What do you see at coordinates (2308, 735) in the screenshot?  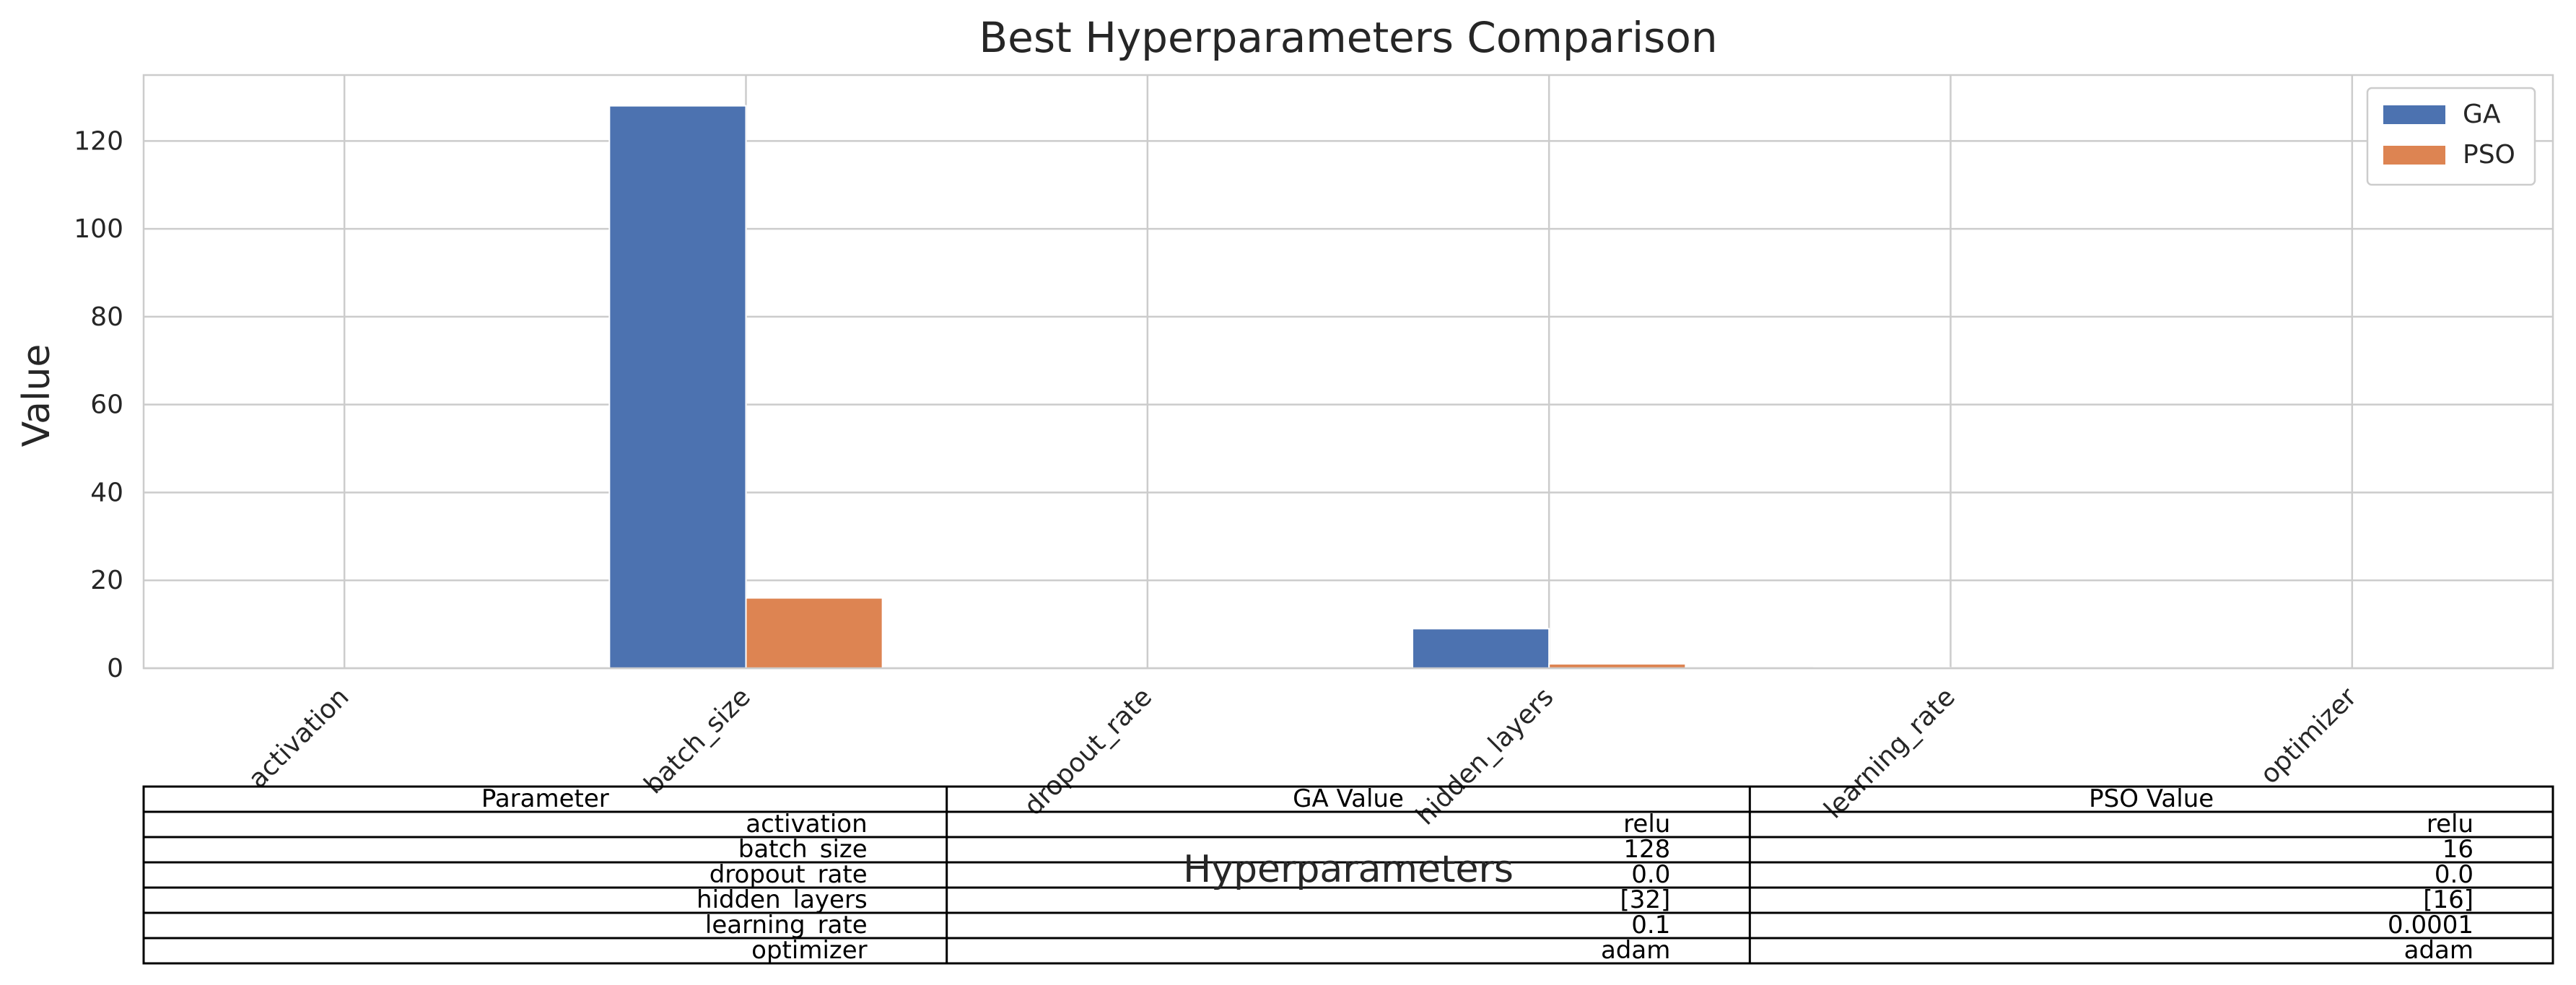 I see `x-tick-label: optimizer` at bounding box center [2308, 735].